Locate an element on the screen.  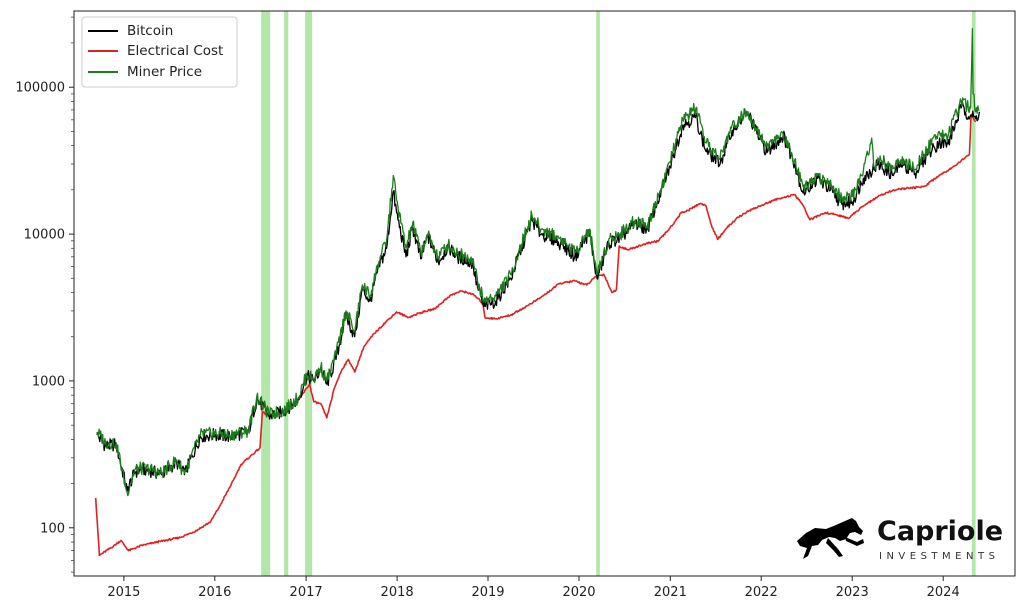
x-tick-label: 2015 is located at coordinates (123, 592).